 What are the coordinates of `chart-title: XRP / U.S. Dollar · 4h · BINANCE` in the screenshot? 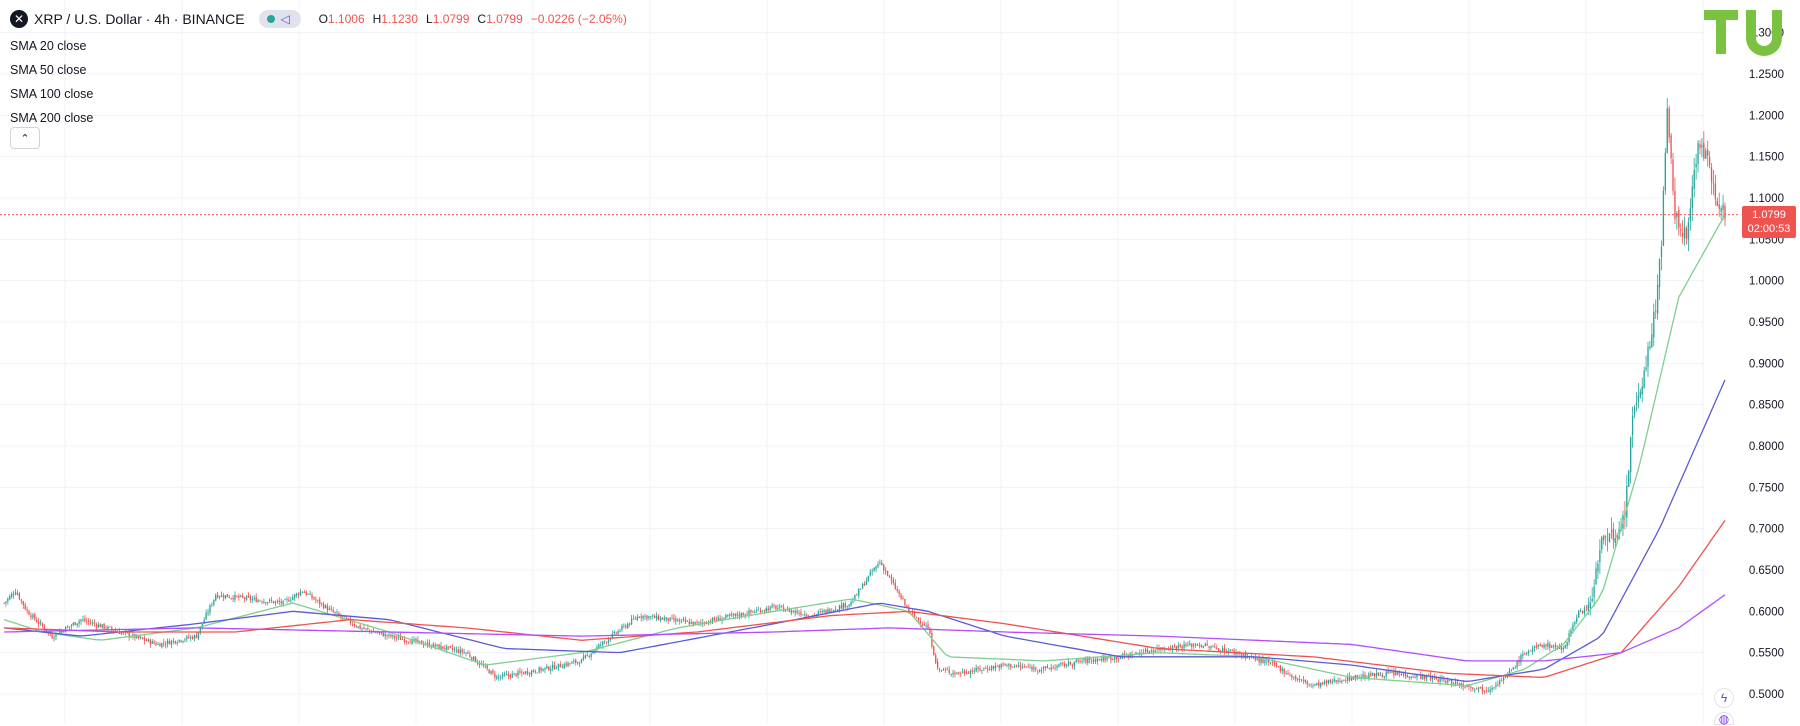 It's located at (139, 19).